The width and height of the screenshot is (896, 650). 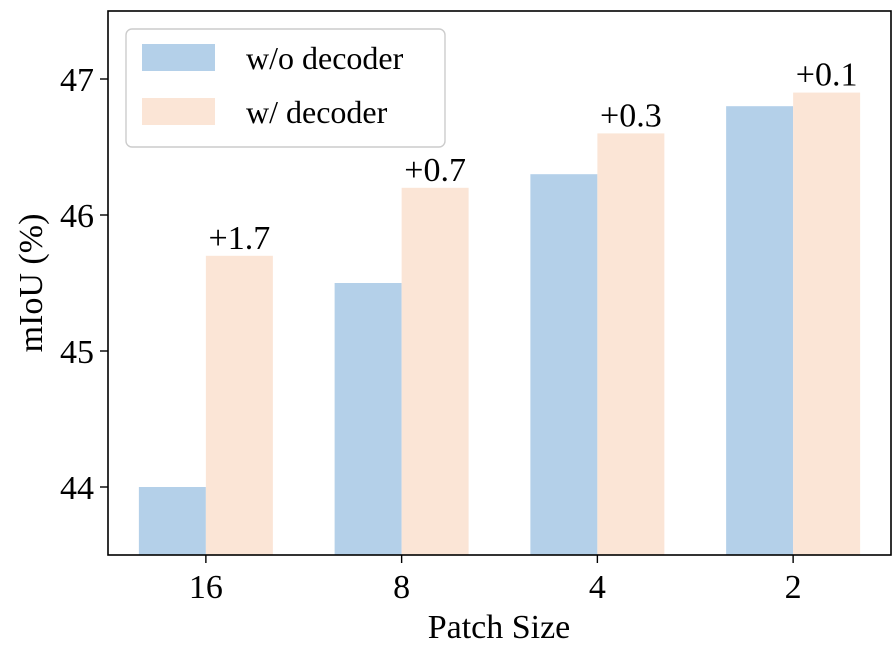 What do you see at coordinates (597, 587) in the screenshot?
I see `x-tick-label-4: 4` at bounding box center [597, 587].